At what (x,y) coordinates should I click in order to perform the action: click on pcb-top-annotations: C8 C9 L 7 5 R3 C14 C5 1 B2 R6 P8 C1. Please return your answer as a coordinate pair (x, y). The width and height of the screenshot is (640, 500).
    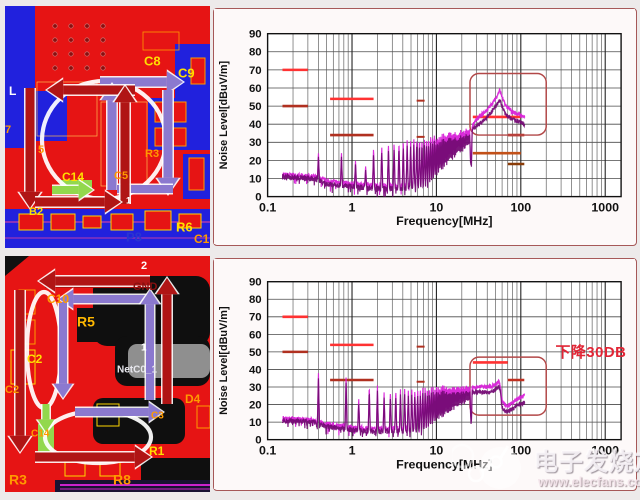
    Looking at the image, I should click on (107, 150).